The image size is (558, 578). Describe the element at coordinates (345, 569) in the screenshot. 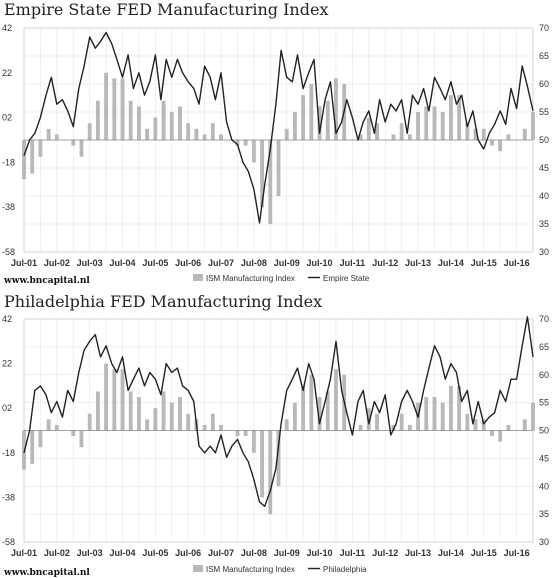

I see `legend-label-line: Philadelphia` at that location.